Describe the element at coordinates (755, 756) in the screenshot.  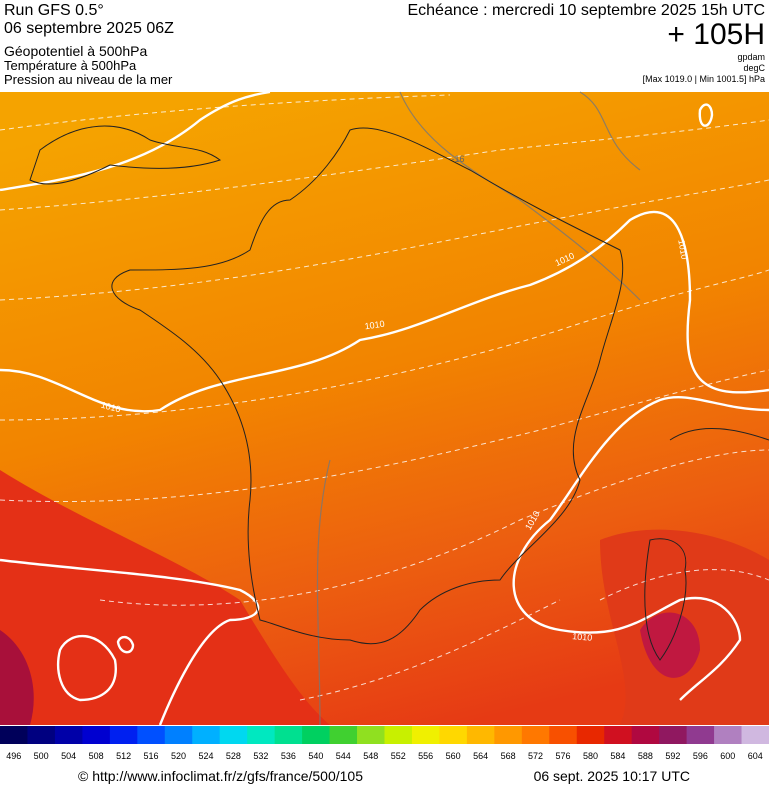
I see `colorbar-label: 604` at that location.